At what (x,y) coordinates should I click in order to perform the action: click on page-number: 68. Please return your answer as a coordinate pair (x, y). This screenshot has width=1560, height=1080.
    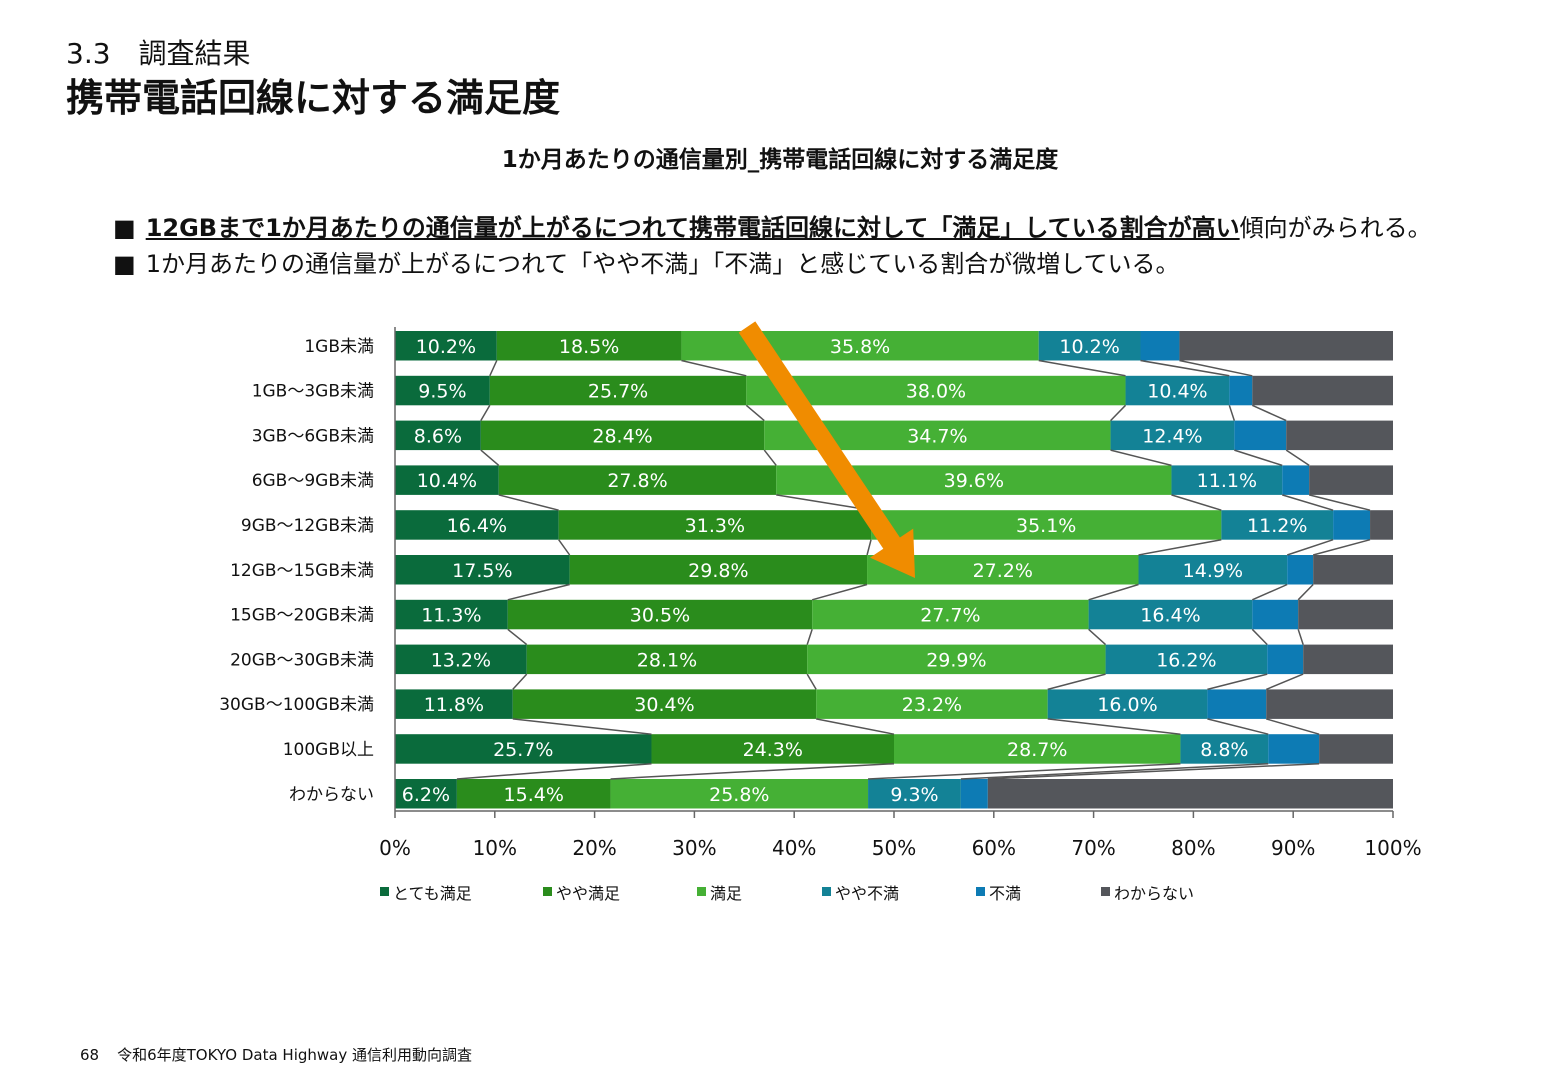
    Looking at the image, I should click on (90, 1055).